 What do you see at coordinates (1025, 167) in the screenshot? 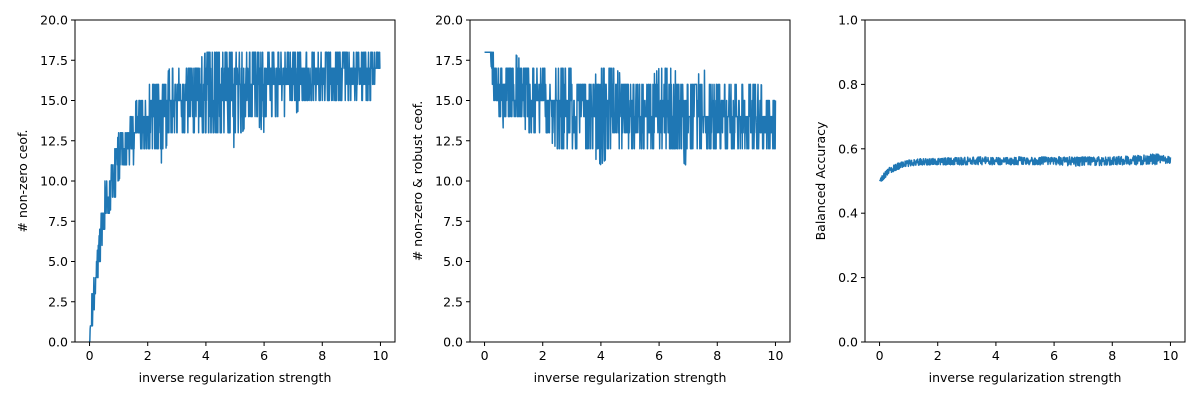
I see `chart-3-series-line` at bounding box center [1025, 167].